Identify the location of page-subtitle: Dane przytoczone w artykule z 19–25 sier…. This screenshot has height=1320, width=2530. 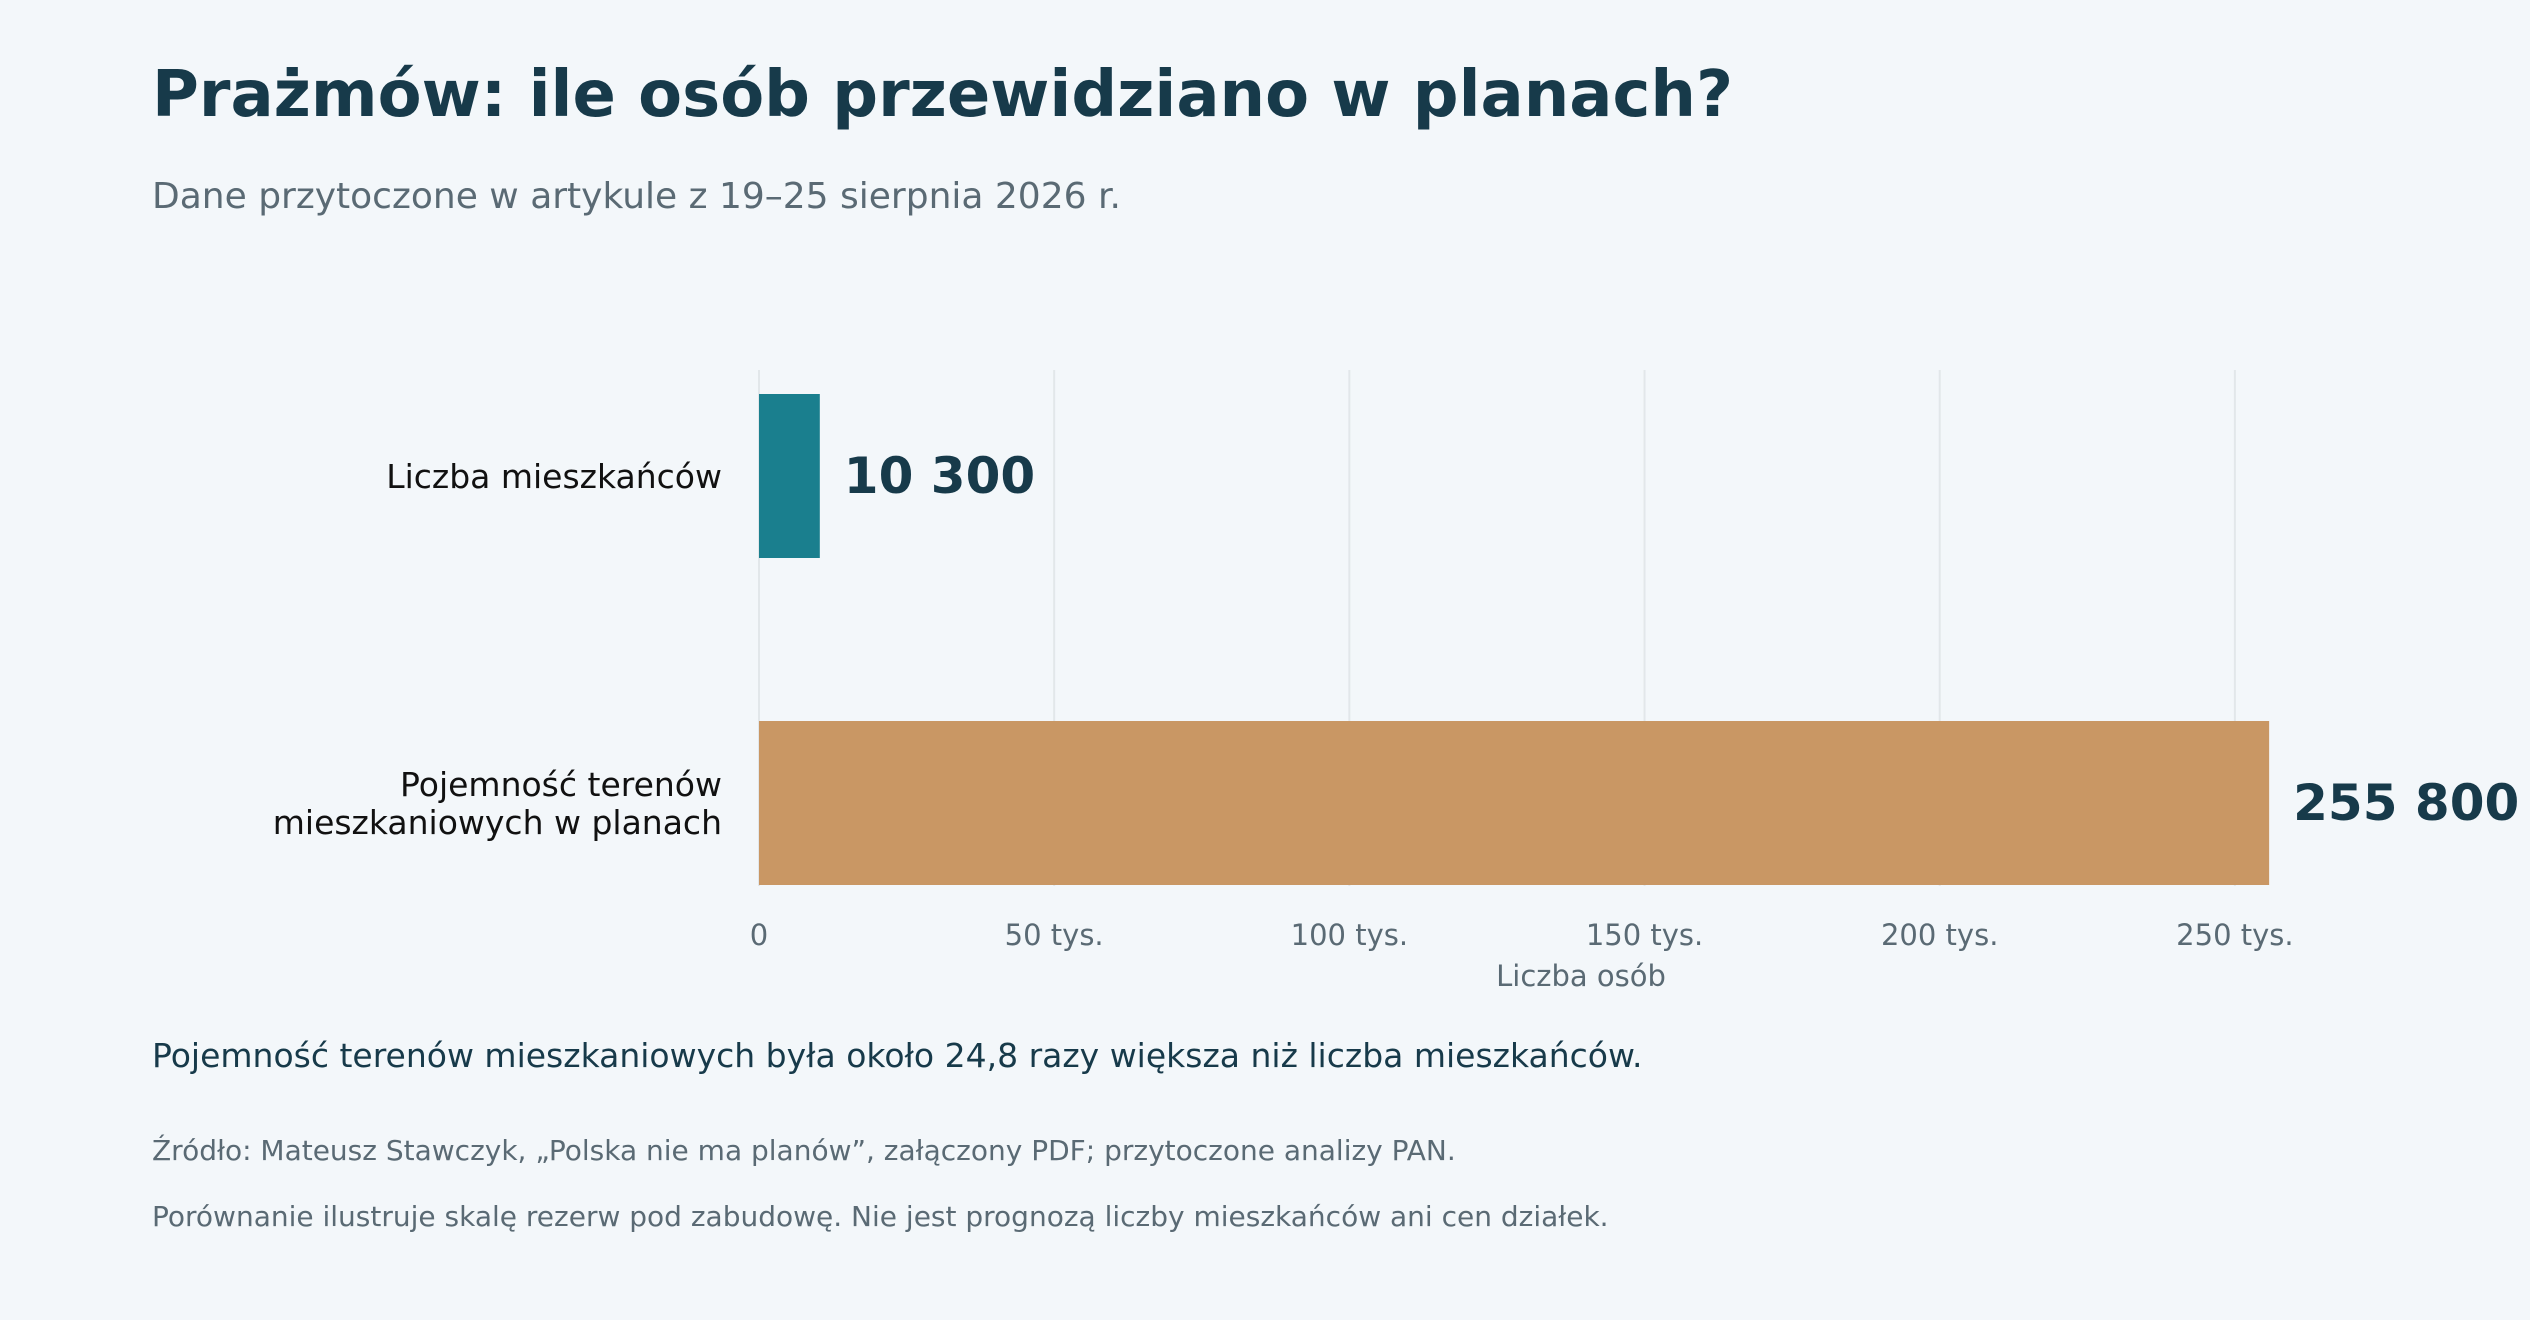
(636, 196).